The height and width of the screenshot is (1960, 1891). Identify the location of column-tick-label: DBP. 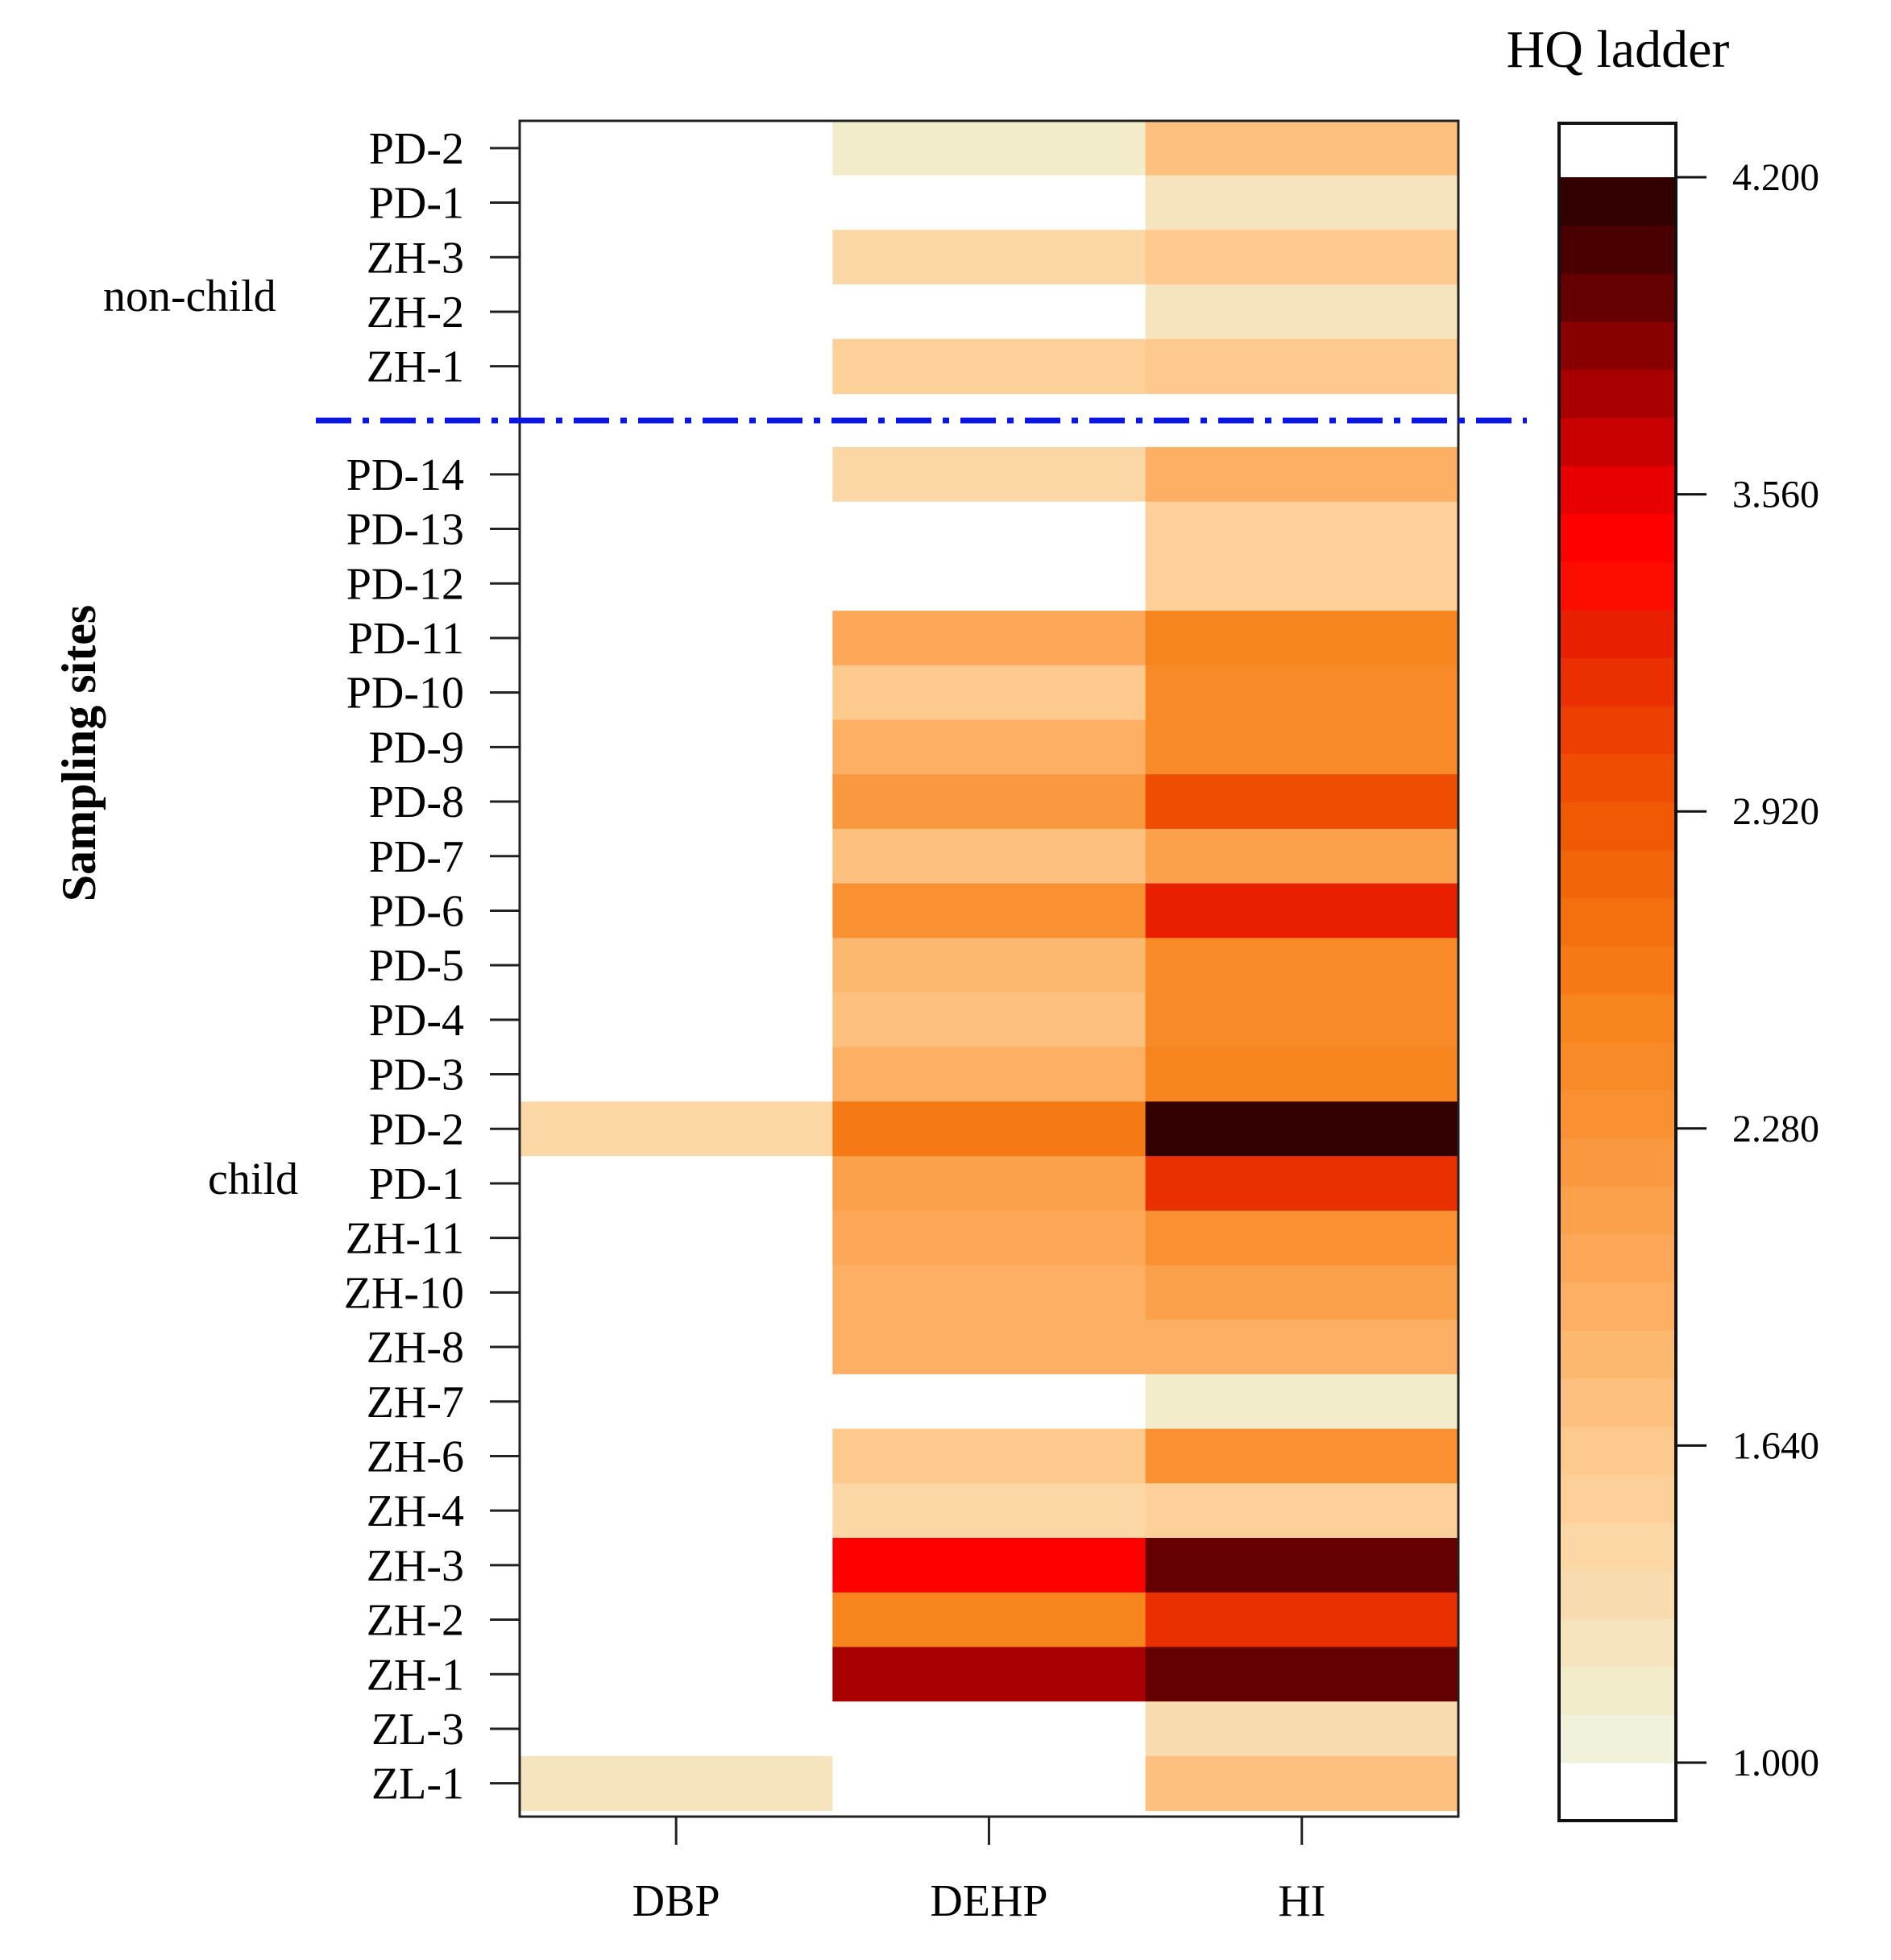
(676, 1901).